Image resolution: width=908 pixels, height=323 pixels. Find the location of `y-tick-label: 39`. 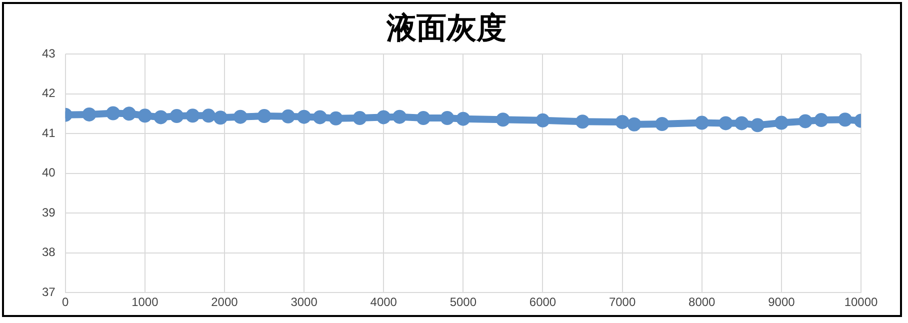

y-tick-label: 39 is located at coordinates (49, 212).